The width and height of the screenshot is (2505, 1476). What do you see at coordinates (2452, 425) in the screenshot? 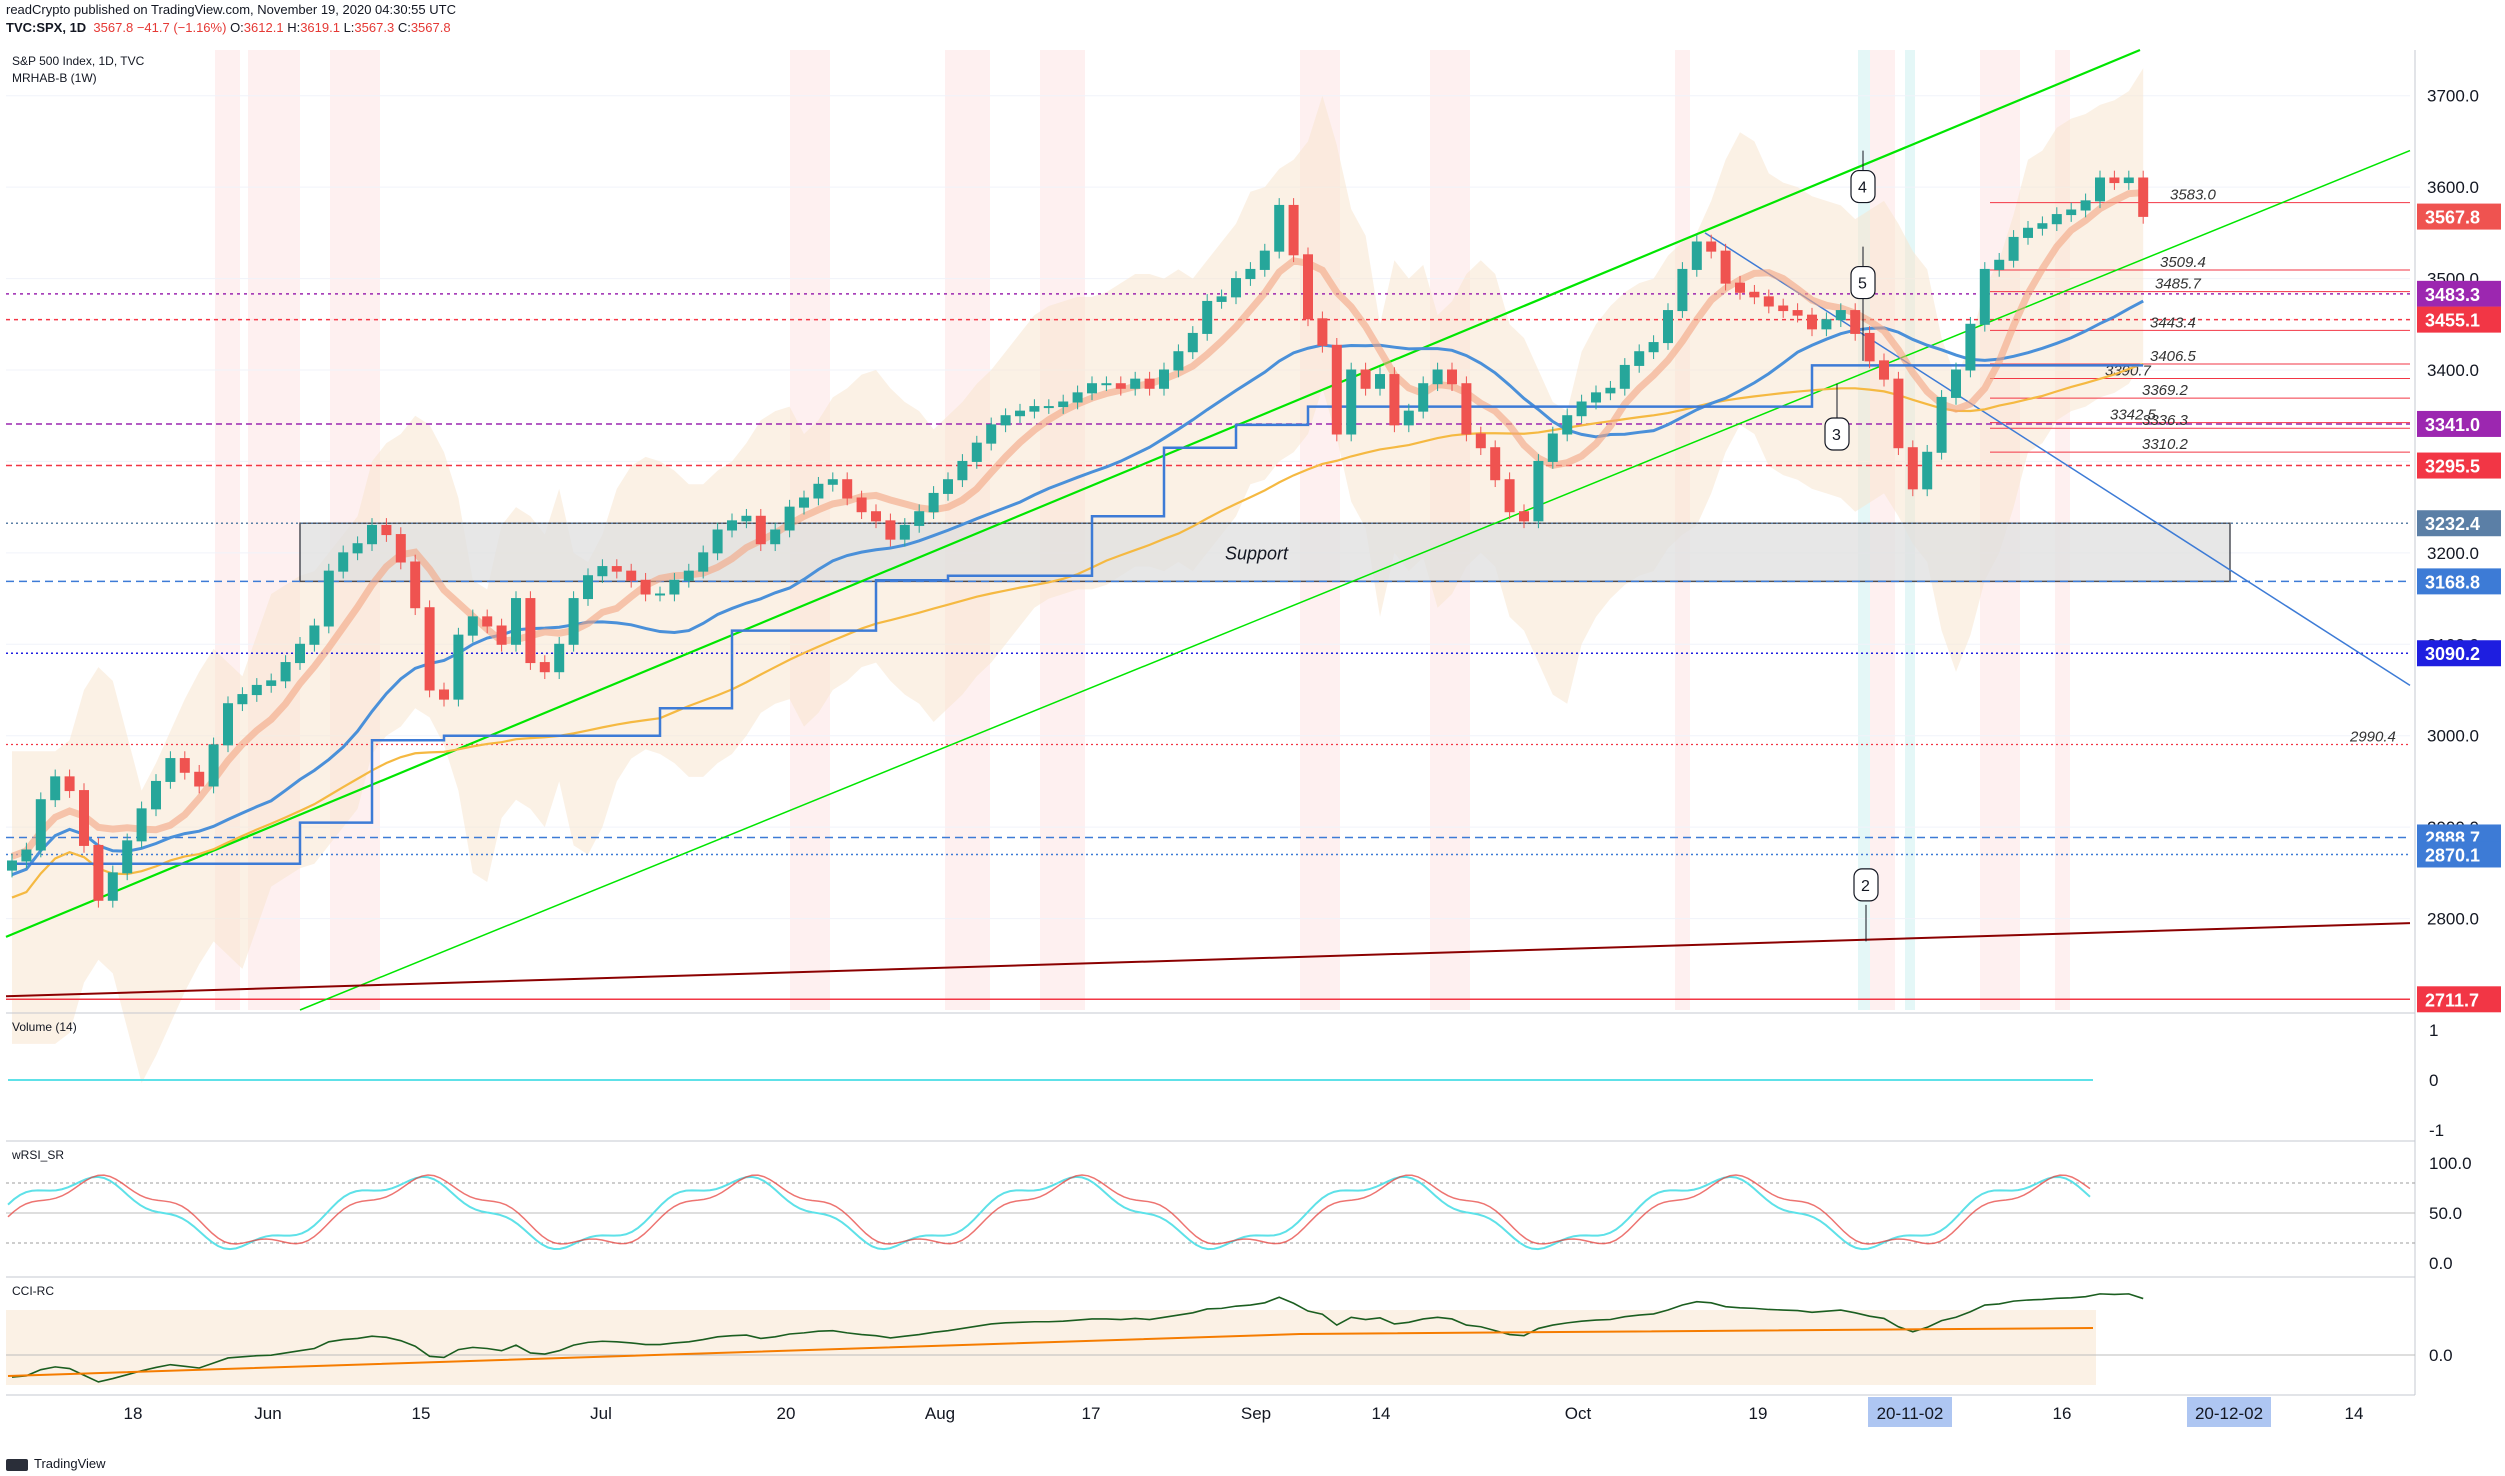
I see `price-tag-label: 3341.0` at bounding box center [2452, 425].